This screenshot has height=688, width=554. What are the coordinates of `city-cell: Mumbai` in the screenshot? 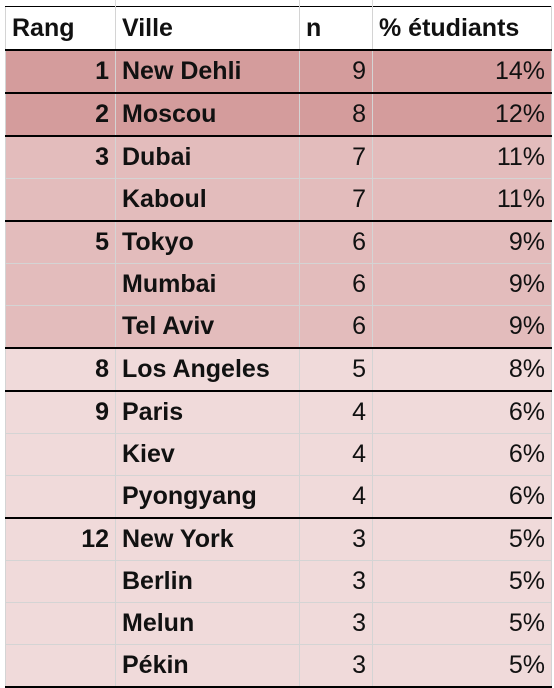 It's located at (207, 284).